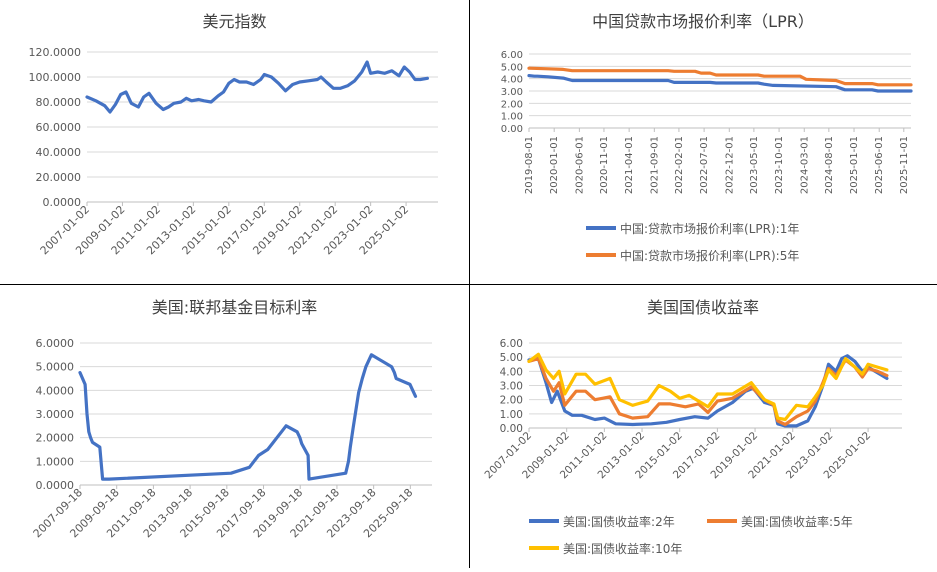 This screenshot has width=937, height=572. What do you see at coordinates (59, 102) in the screenshot?
I see `y-tick-label: 80.0000` at bounding box center [59, 102].